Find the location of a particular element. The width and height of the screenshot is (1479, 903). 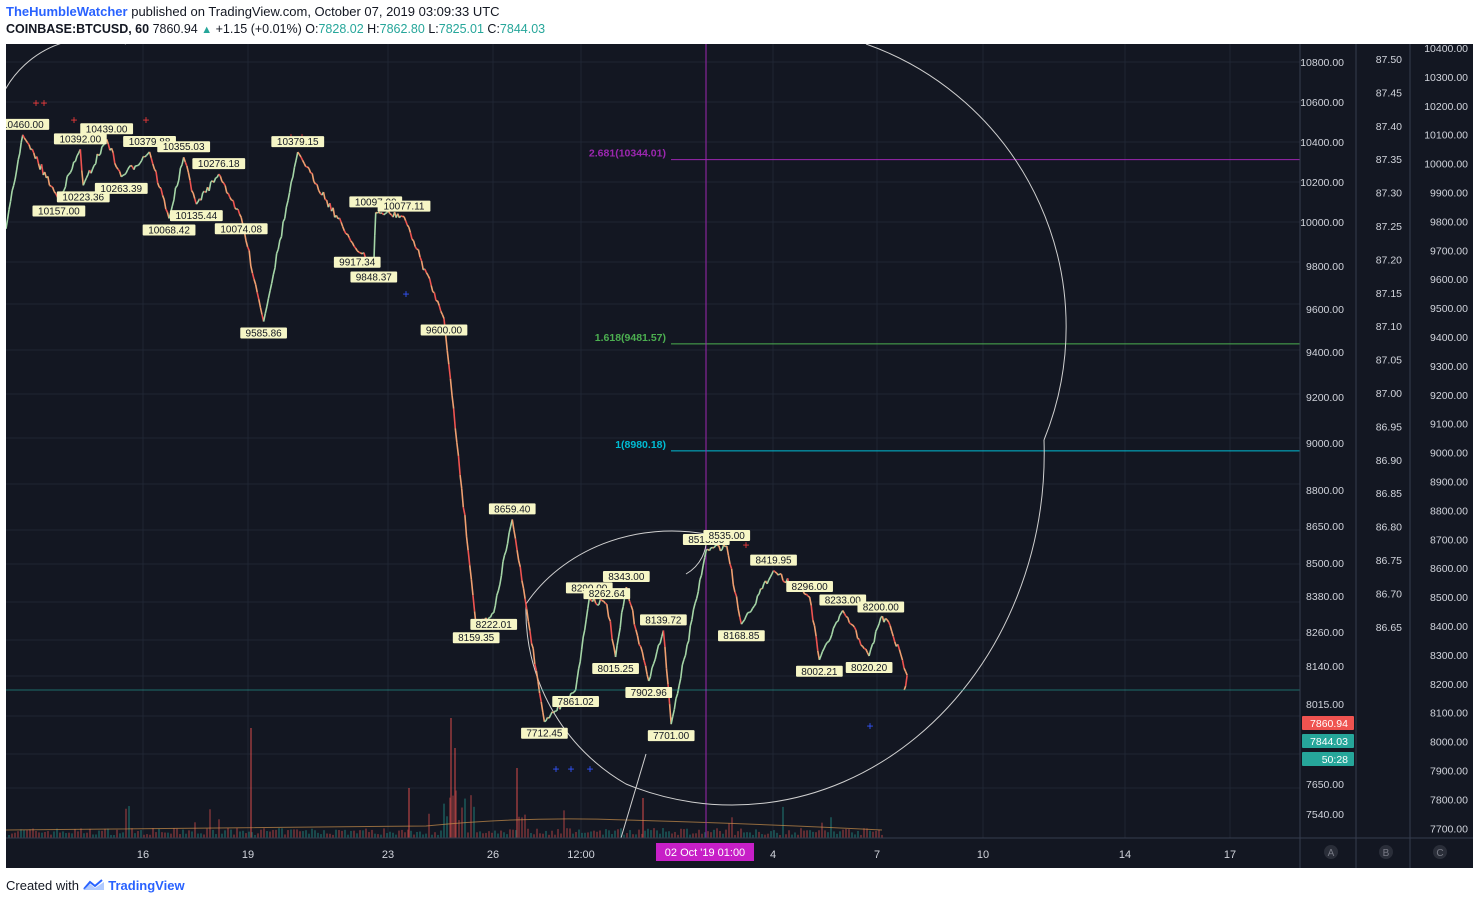

pivot-label: 10379.15 is located at coordinates (298, 142).